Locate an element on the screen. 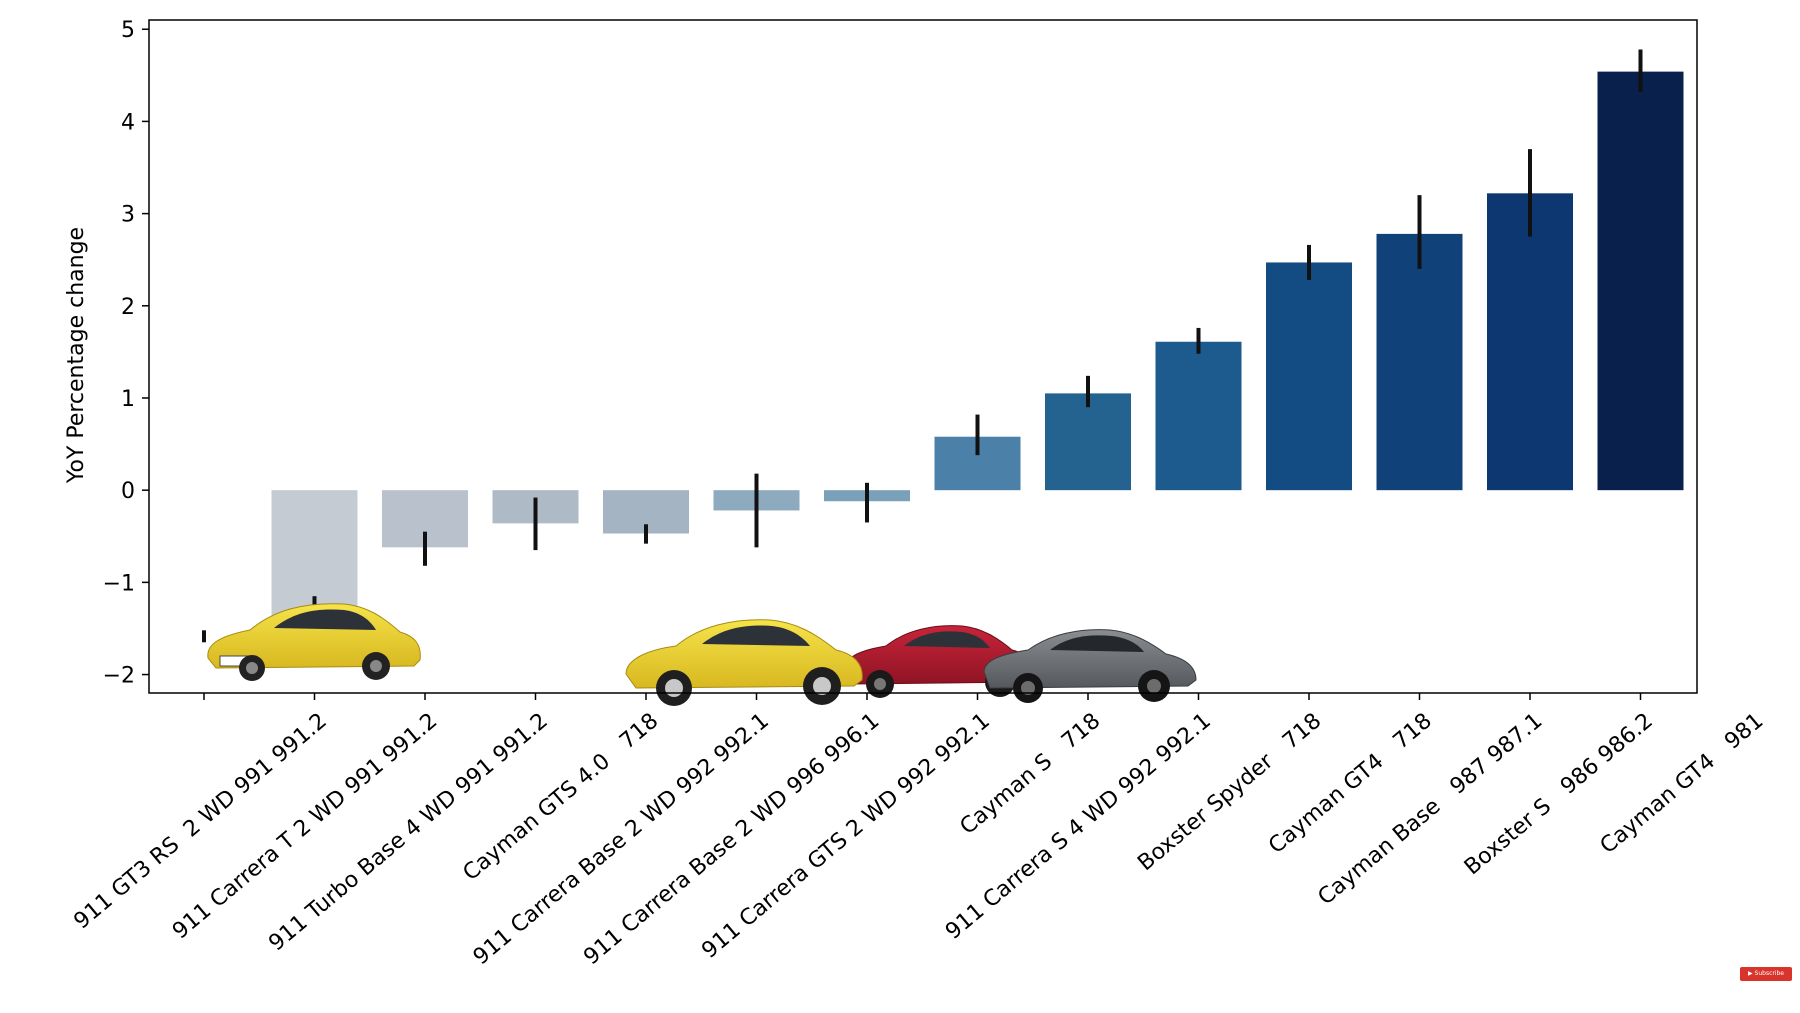 This screenshot has height=1013, width=1800. yellow-porsche-992-icon is located at coordinates (744, 662).